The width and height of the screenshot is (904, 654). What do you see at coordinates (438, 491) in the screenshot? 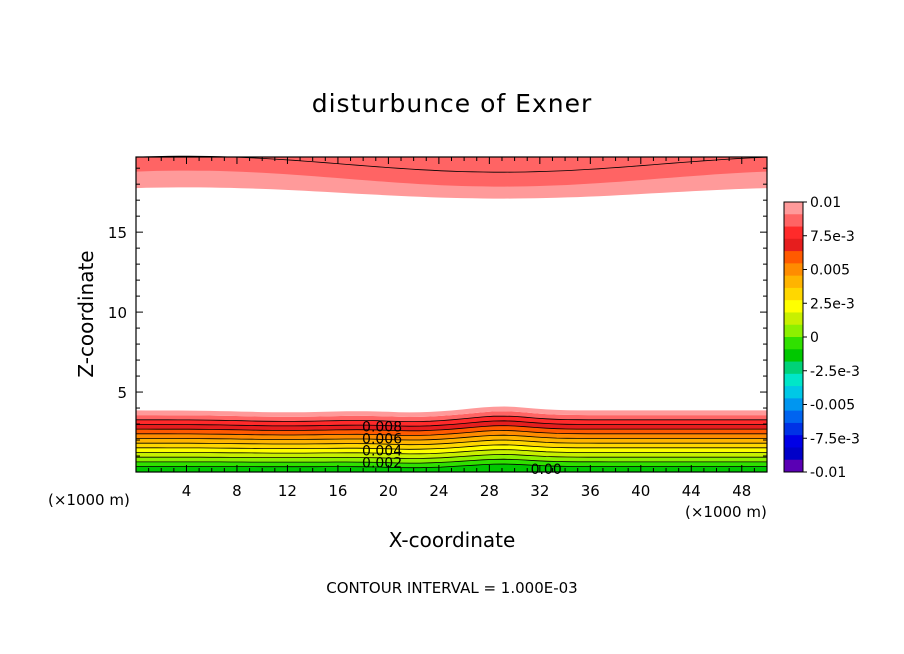
I see `x-tick-label: 24` at bounding box center [438, 491].